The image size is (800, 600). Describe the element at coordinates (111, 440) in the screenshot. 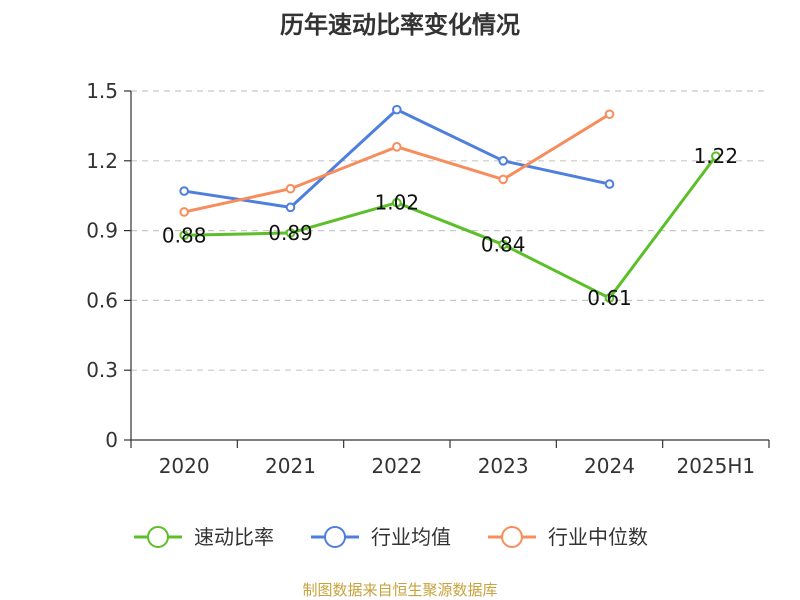

I see `y-tick-label: 0` at that location.